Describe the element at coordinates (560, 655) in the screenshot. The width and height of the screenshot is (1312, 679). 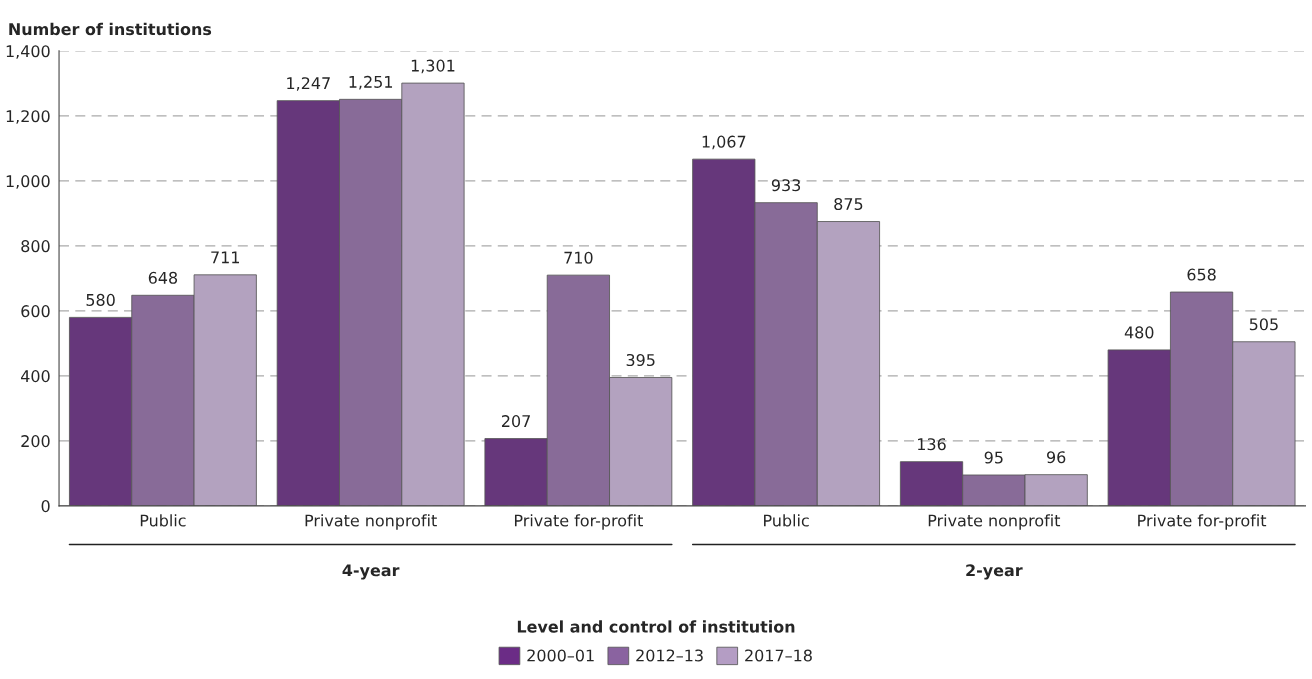
I see `legend-label: 2000–01` at that location.